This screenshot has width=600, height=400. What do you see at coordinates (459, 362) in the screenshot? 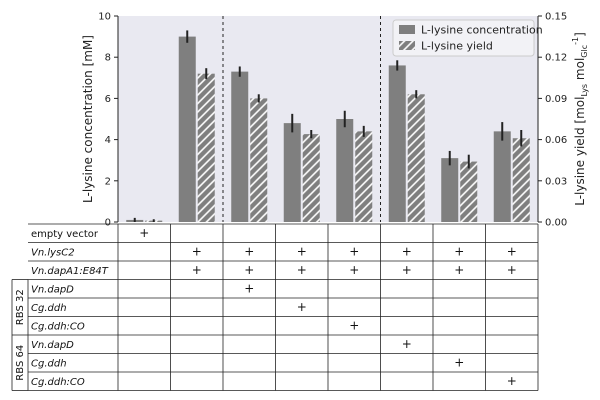
I see `row-8-mark-7: +` at bounding box center [459, 362].